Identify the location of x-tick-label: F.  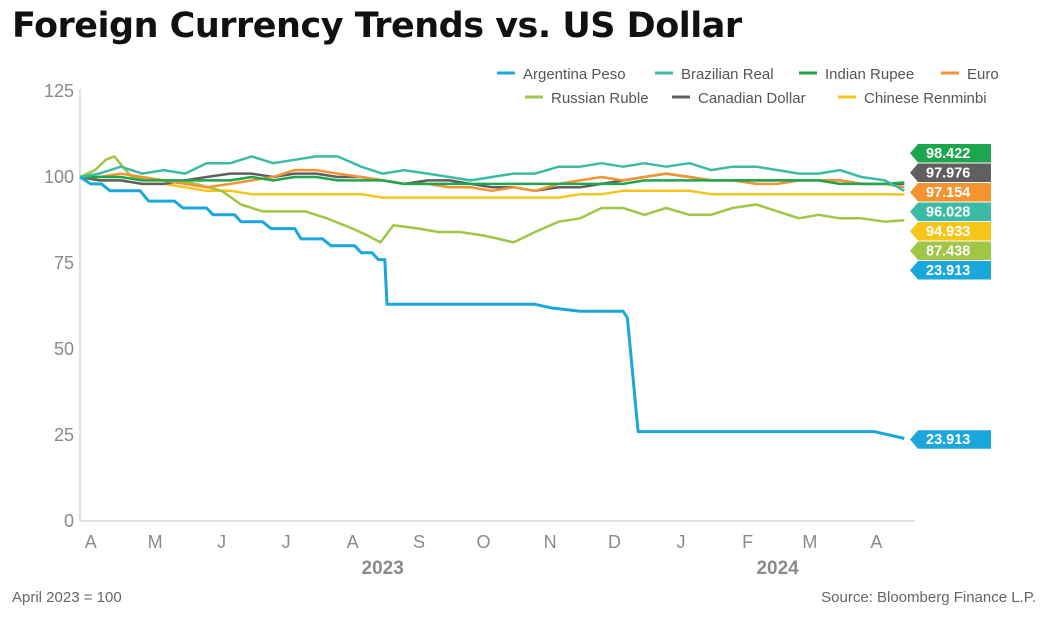
(747, 542).